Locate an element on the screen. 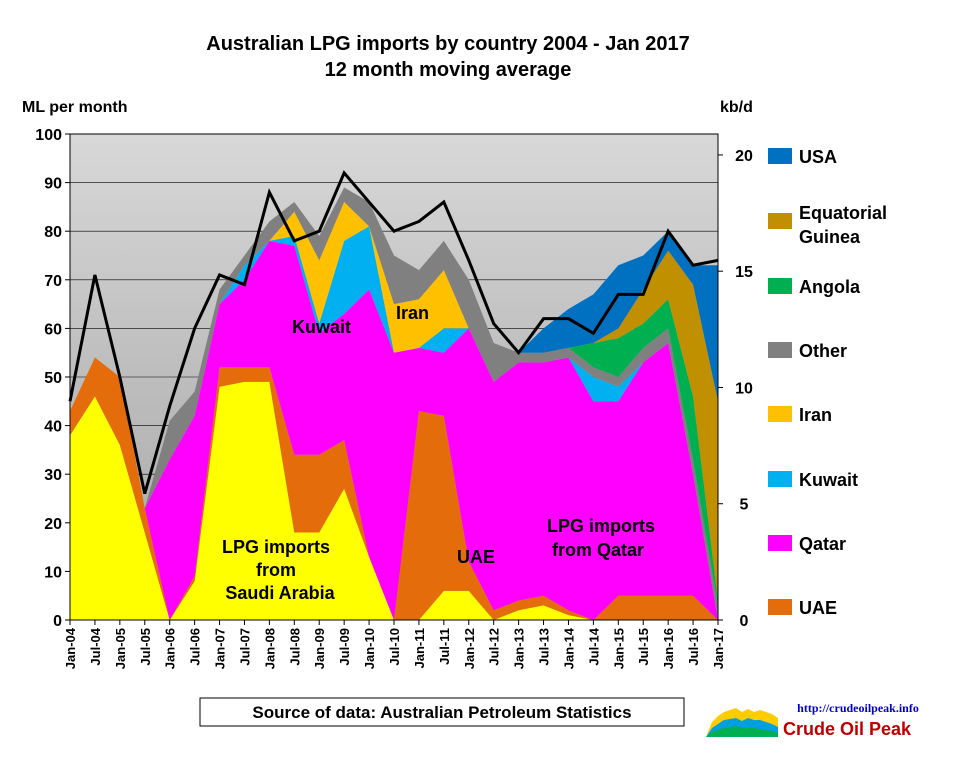  y2-tick-label: 5 is located at coordinates (744, 505).